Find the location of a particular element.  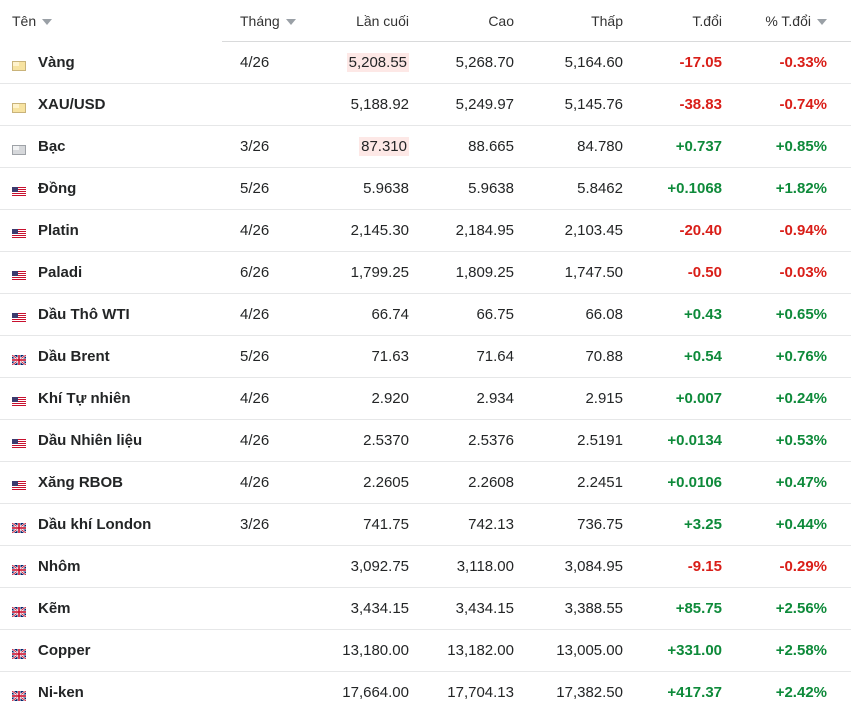

name-cell: Dầu Thô WTI is located at coordinates (111, 314).